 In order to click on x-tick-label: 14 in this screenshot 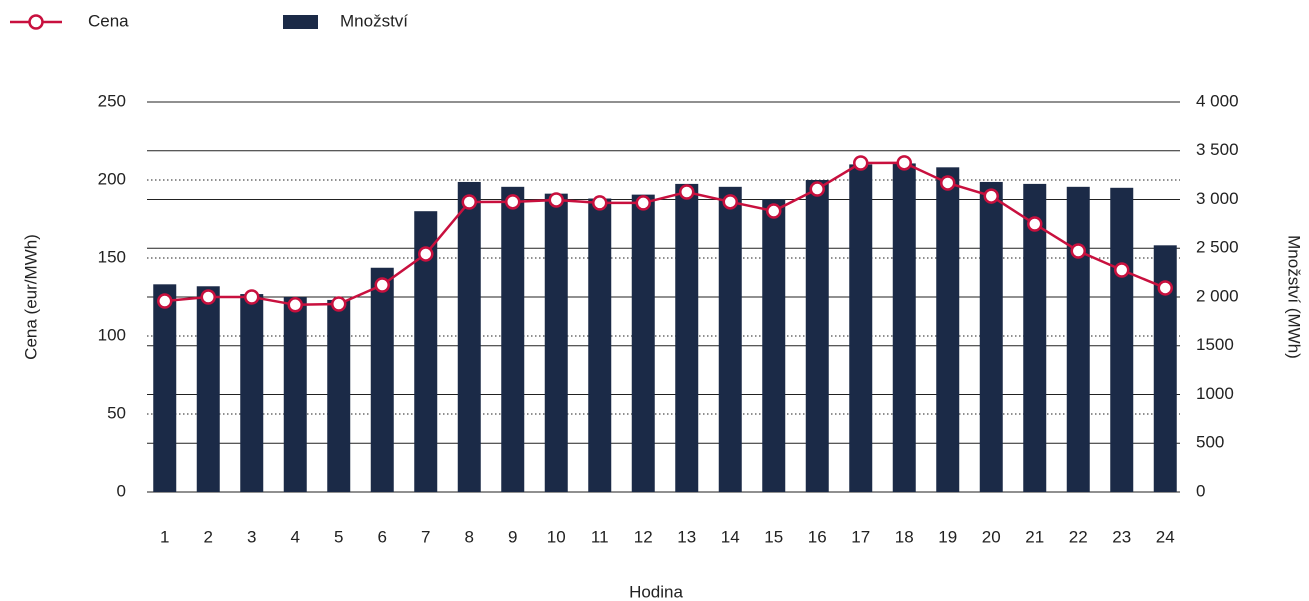, I will do `click(730, 536)`.